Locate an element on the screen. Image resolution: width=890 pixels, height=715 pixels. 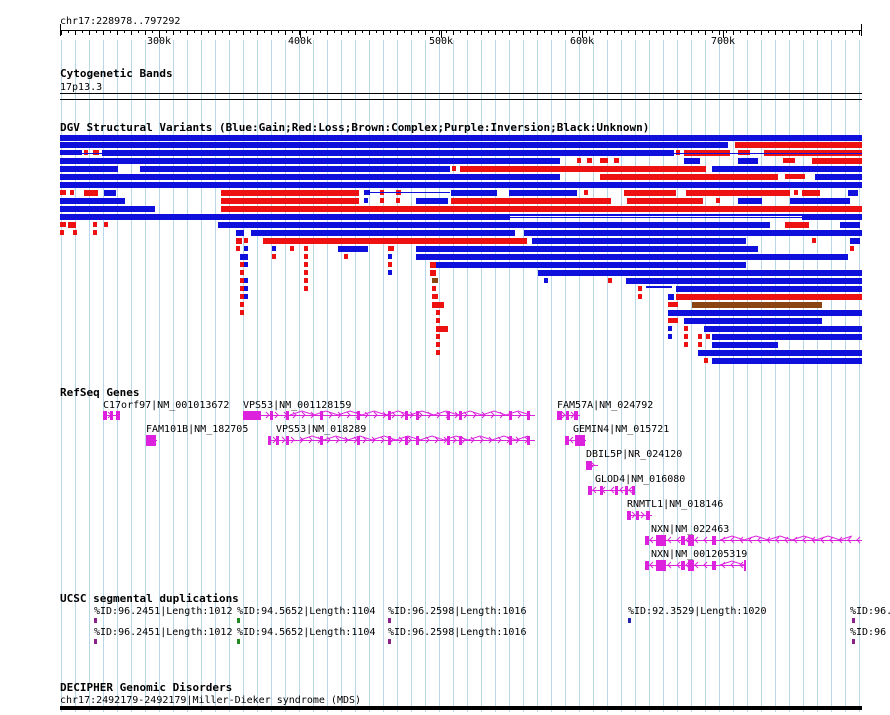
gene-label-rnmtl1: RNMTL1|NM_018146 is located at coordinates (675, 504).